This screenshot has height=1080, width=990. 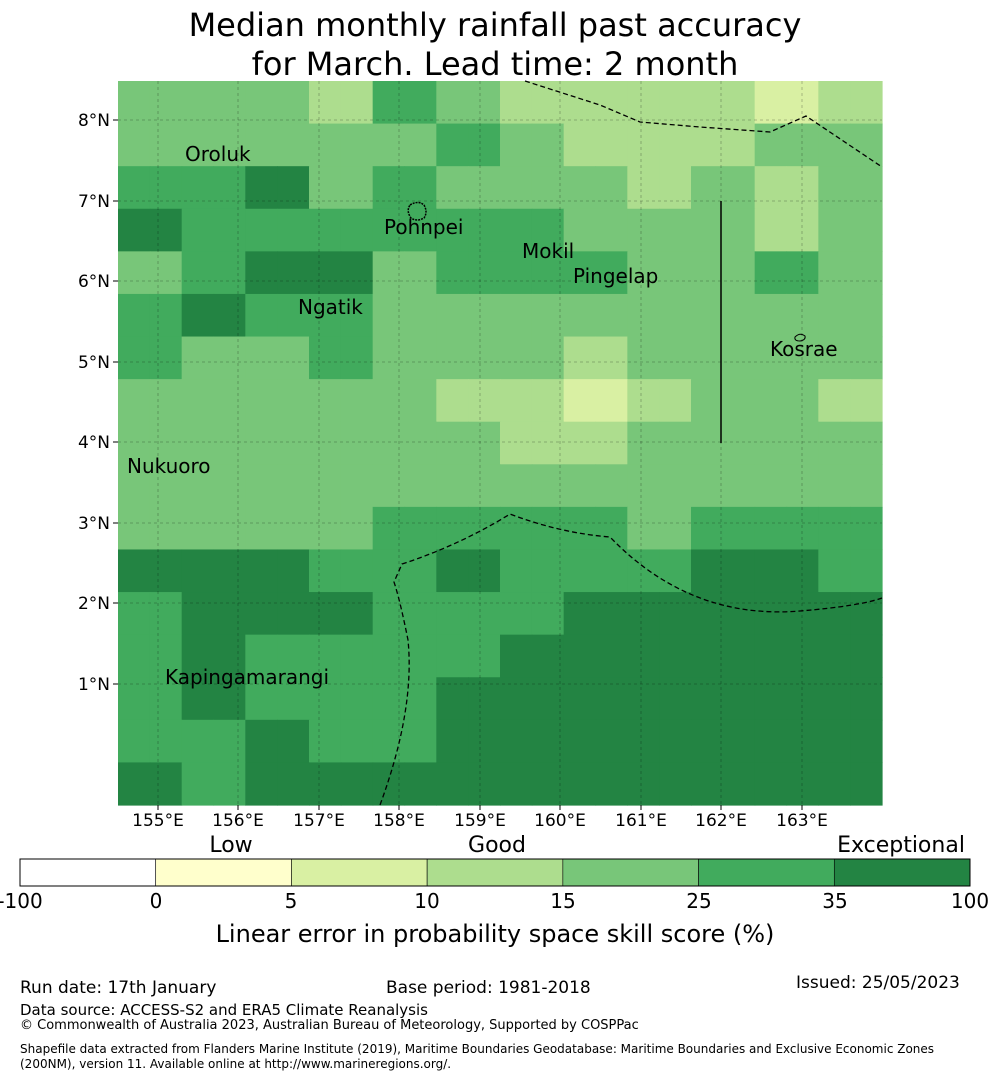 I want to click on lon-label: 157°E, so click(x=319, y=821).